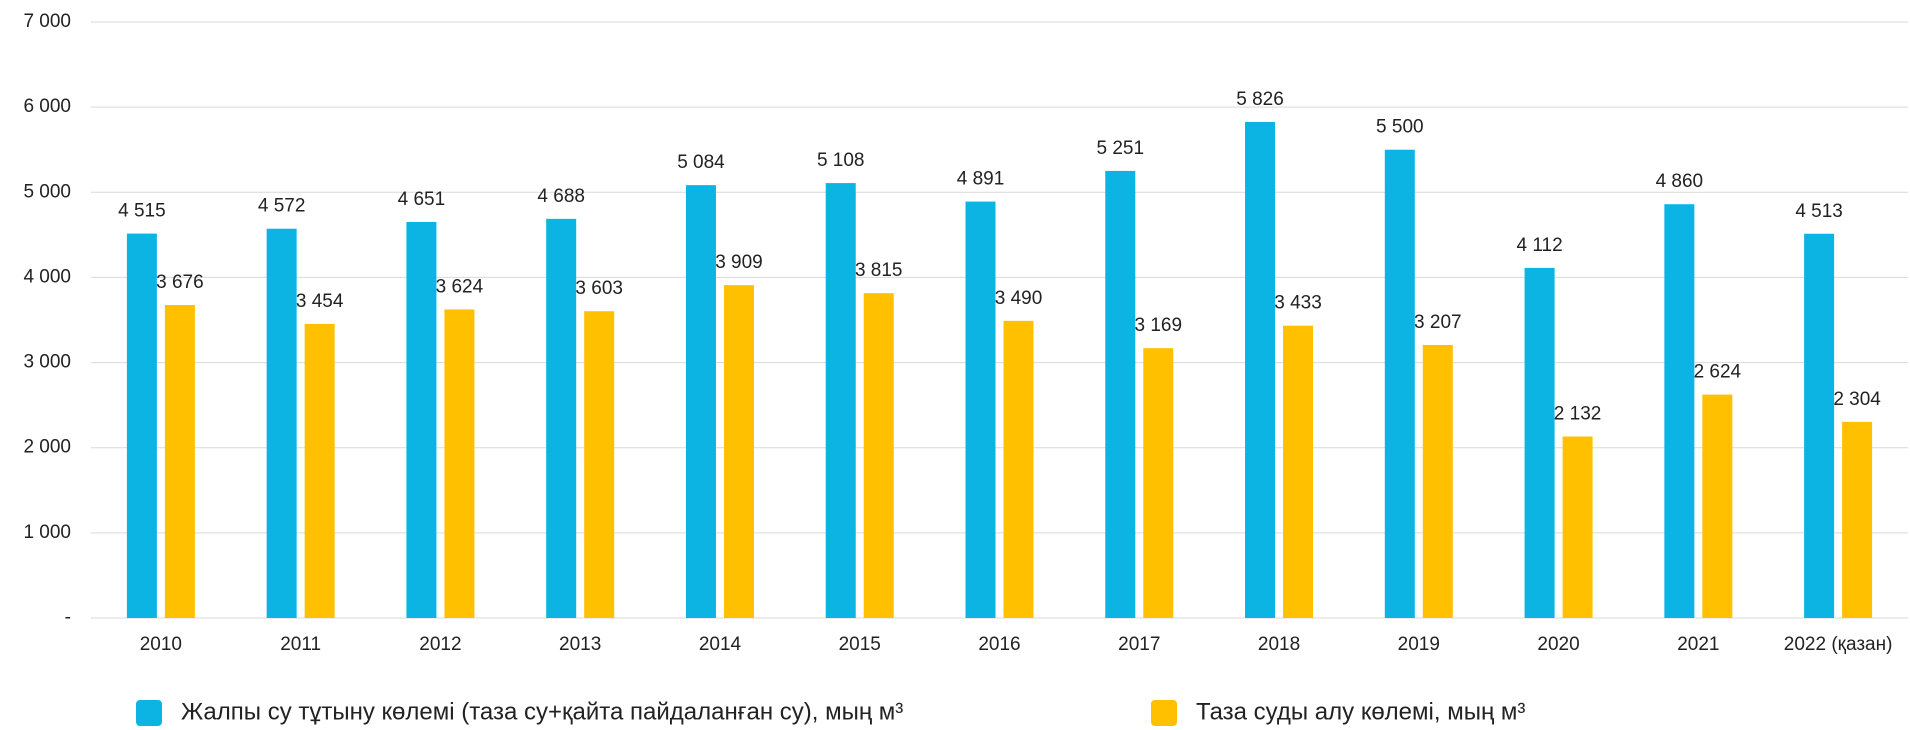 Image resolution: width=1910 pixels, height=730 pixels. Describe the element at coordinates (282, 206) in the screenshot. I see `value-label: 4 572` at that location.